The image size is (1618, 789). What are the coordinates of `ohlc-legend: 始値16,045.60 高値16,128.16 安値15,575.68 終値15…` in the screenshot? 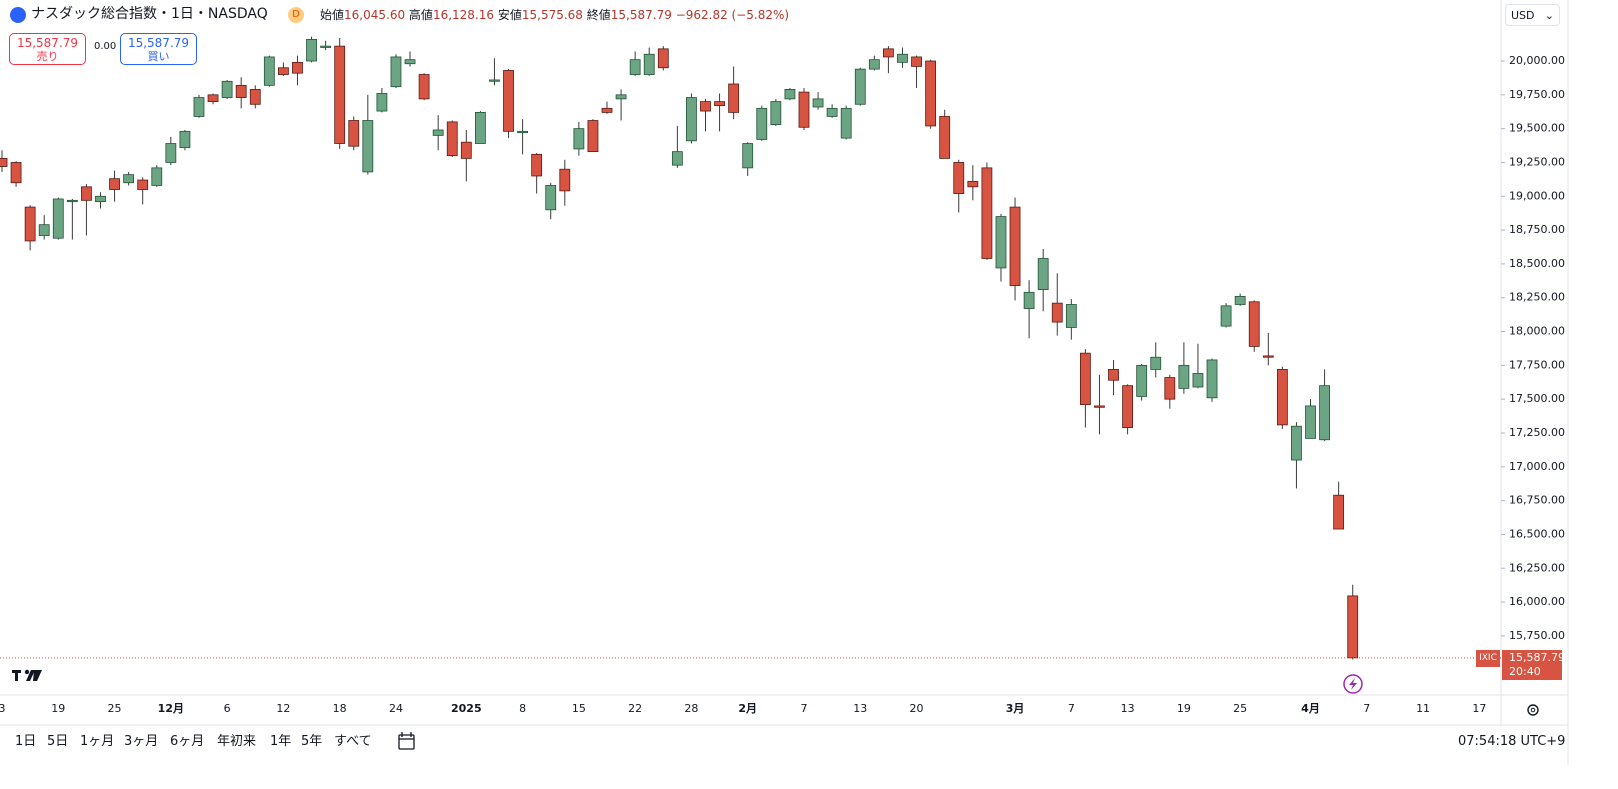 It's located at (554, 15).